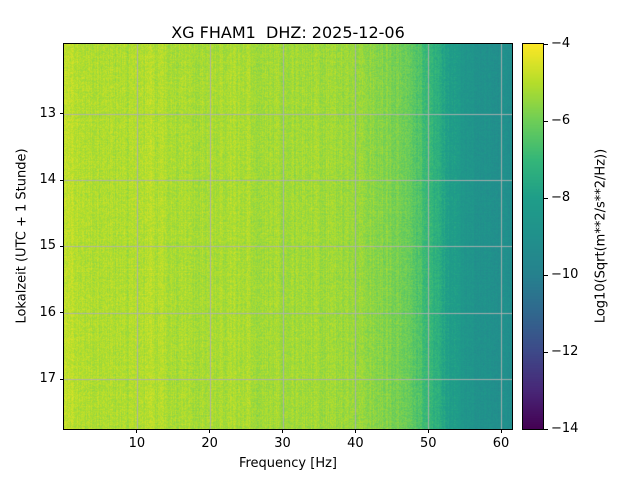 Image resolution: width=640 pixels, height=480 pixels. Describe the element at coordinates (47, 379) in the screenshot. I see `y-tick-label: 17` at that location.